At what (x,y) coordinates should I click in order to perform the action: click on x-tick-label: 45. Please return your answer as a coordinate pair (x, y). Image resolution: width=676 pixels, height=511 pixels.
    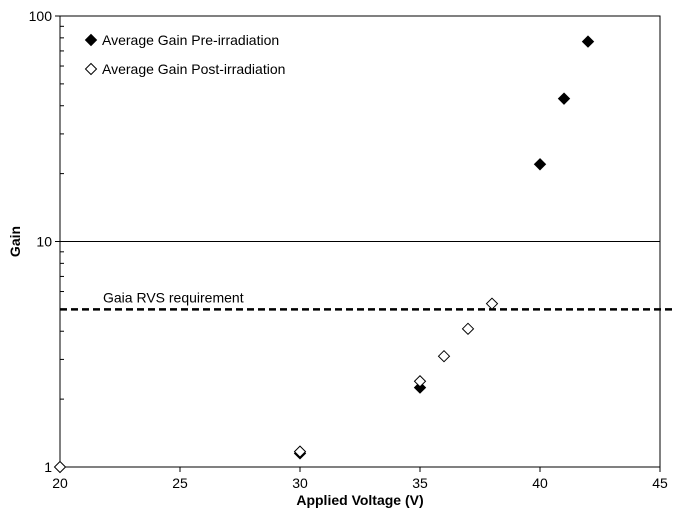
    Looking at the image, I should click on (660, 483).